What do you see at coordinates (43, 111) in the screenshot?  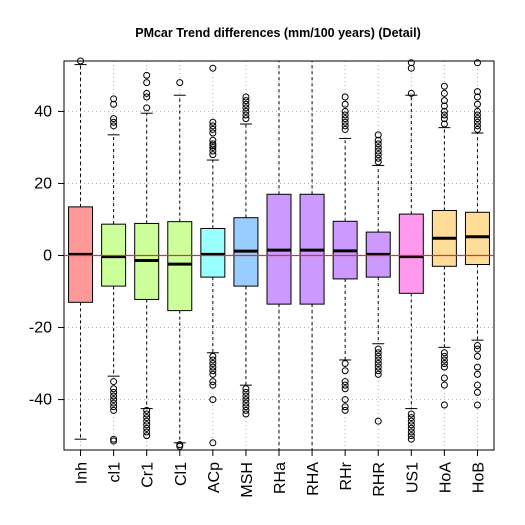 I see `y-tick-label: 40` at bounding box center [43, 111].